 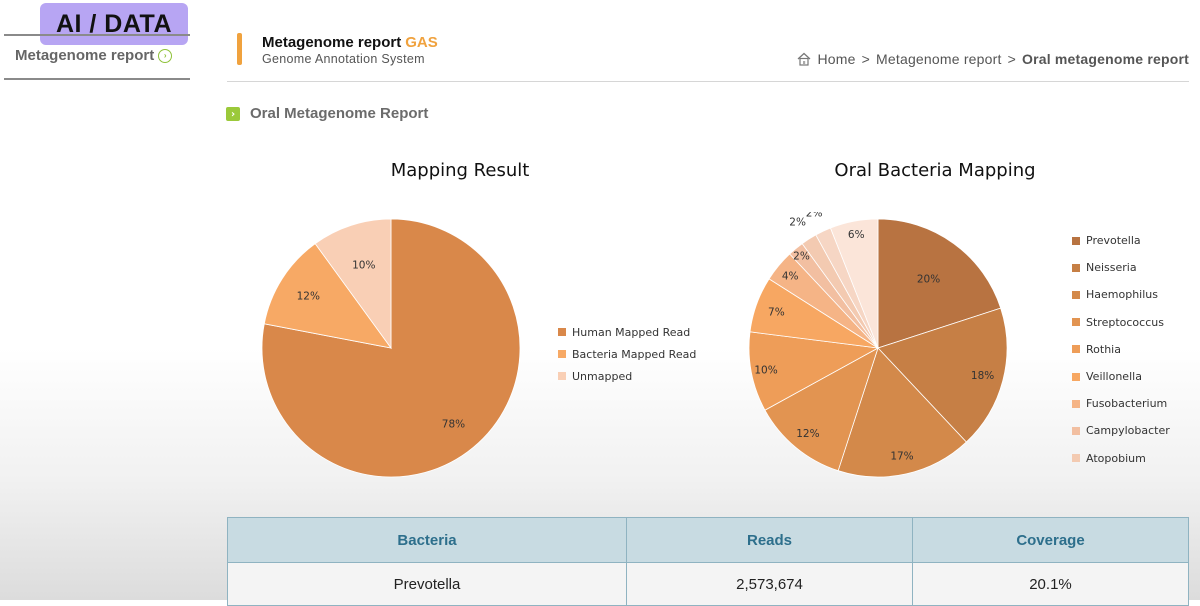 I want to click on legend-label: Campylobacter, so click(x=1128, y=431).